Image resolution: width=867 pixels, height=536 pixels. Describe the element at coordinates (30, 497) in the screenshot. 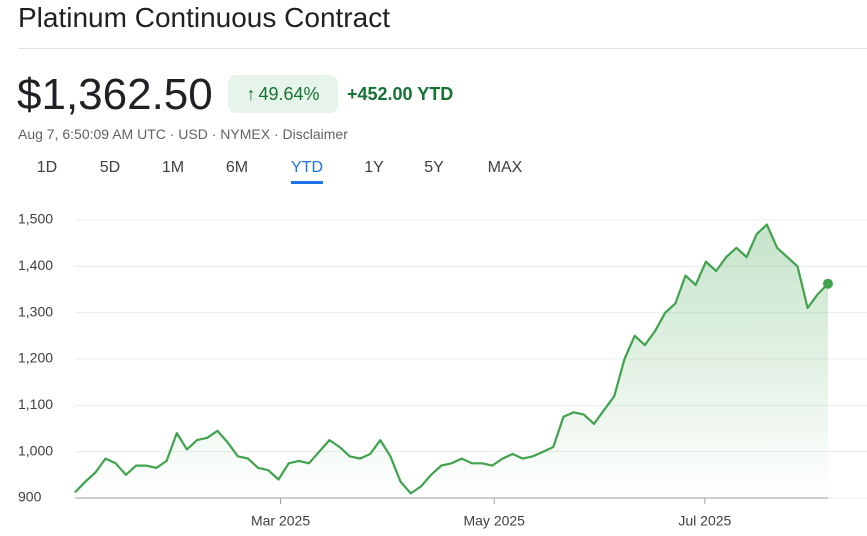

I see `y-tick-label: 900` at that location.